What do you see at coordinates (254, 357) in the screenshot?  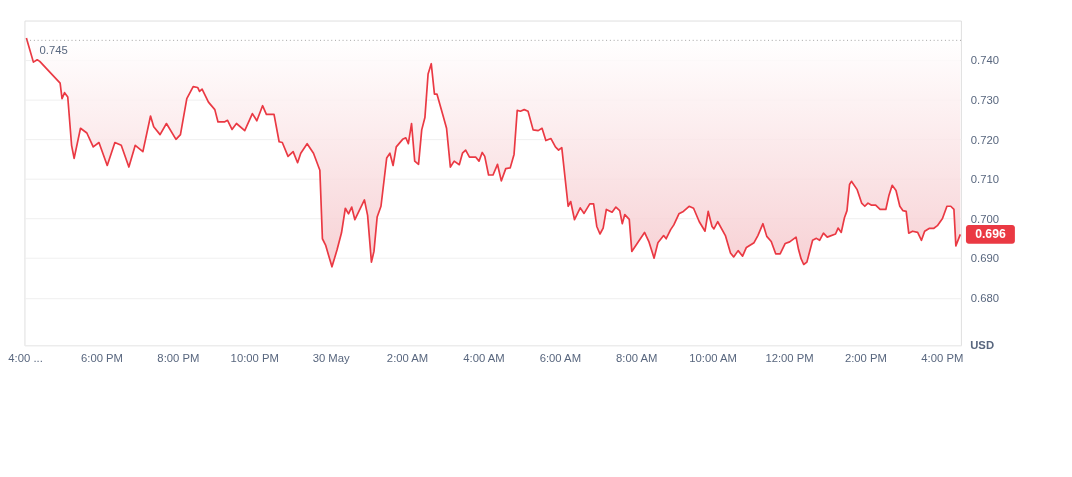 I see `x-tick-label: 10:00 PM` at bounding box center [254, 357].